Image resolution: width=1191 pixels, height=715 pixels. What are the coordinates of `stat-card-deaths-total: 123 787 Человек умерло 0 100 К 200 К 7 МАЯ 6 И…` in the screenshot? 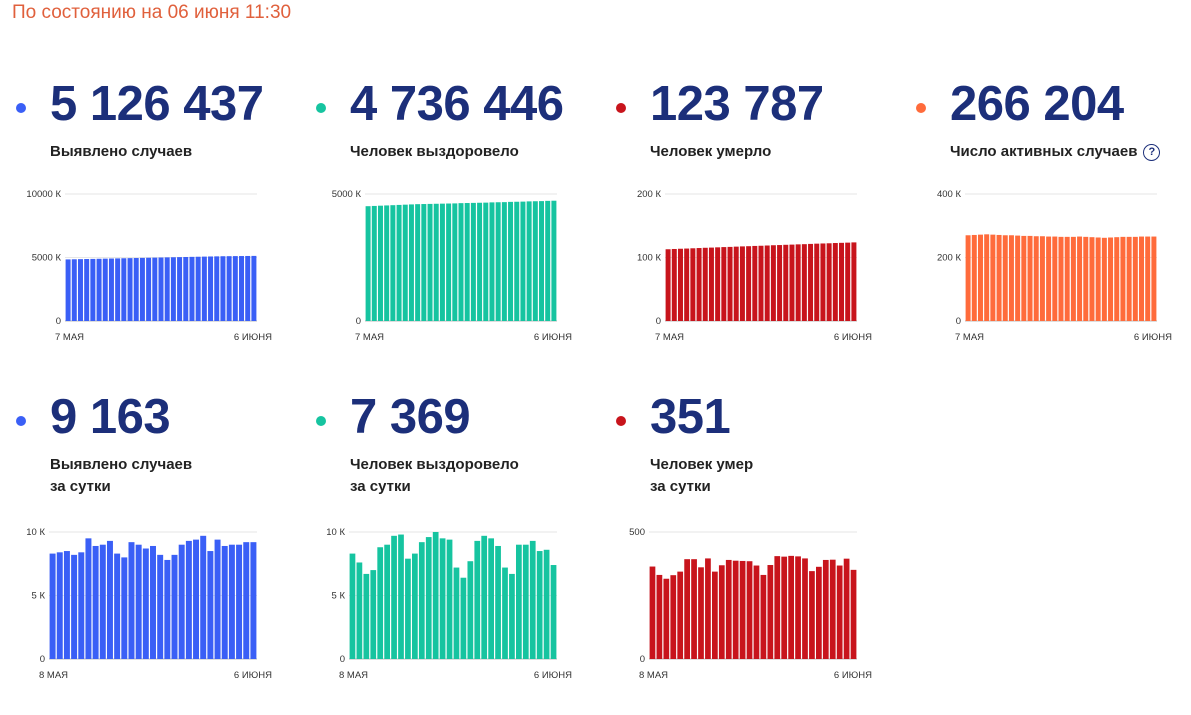 It's located at (762, 237).